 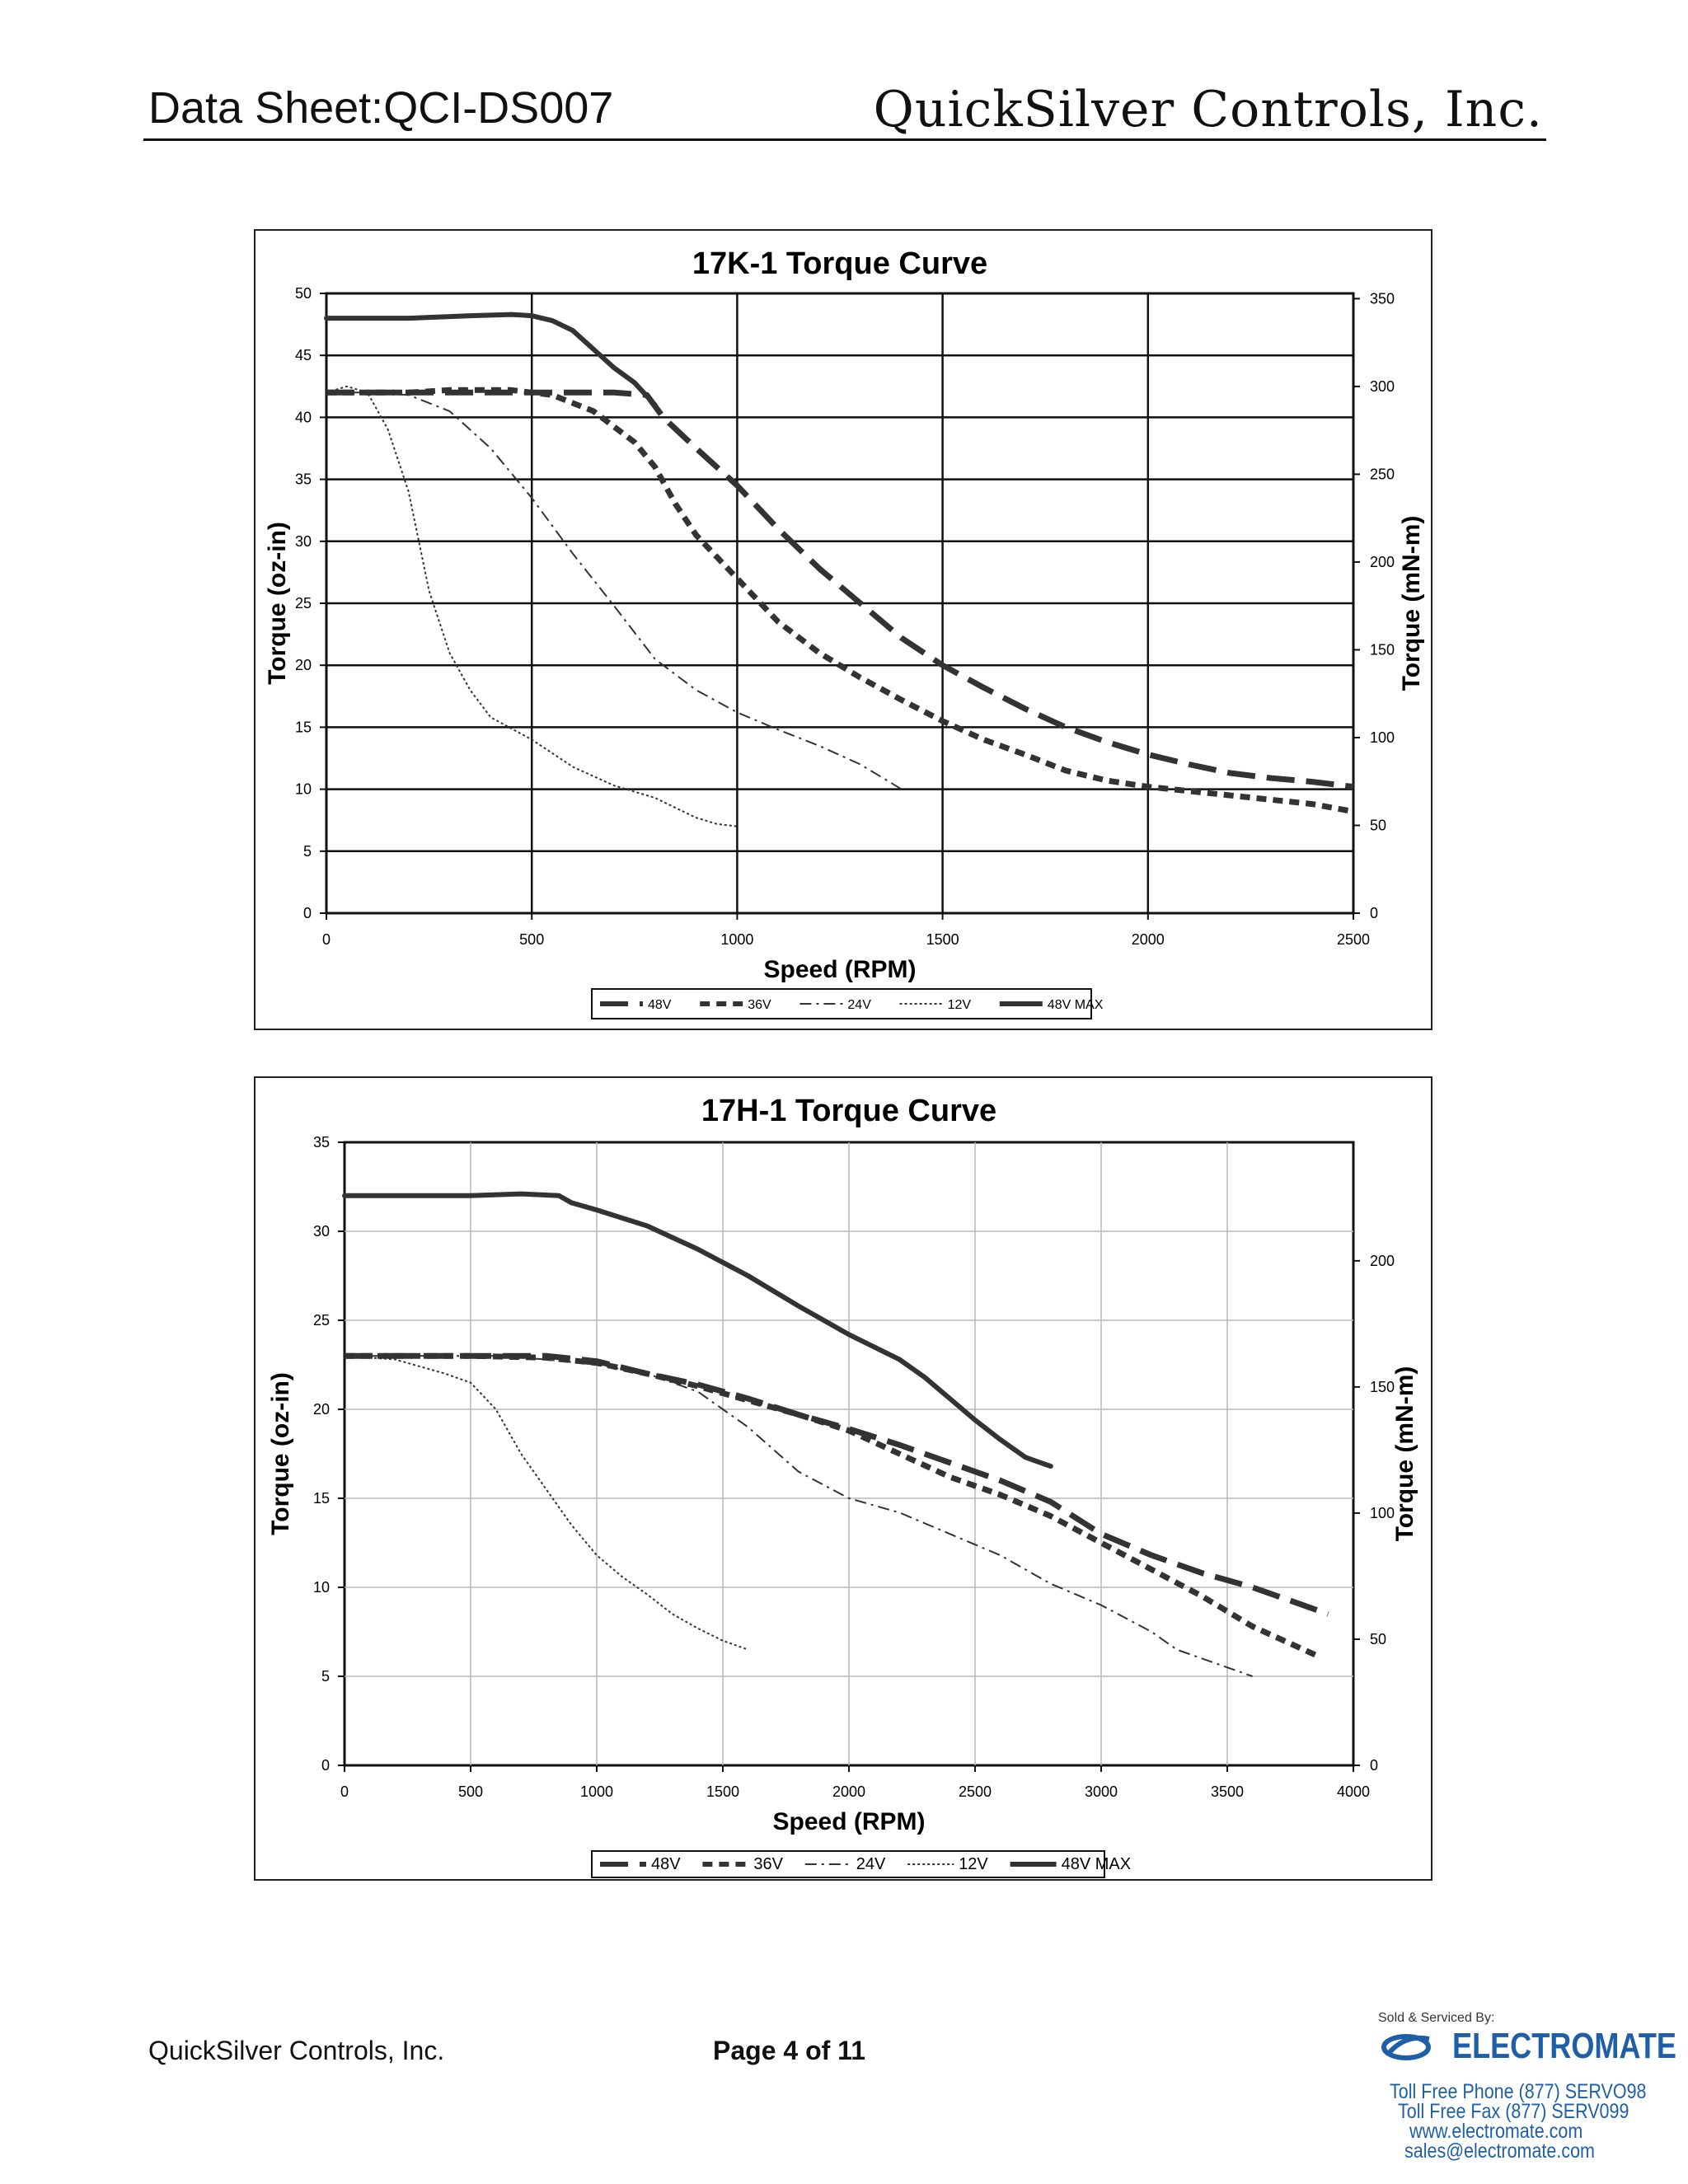 I want to click on chart2-legend-label: 24V, so click(x=871, y=1864).